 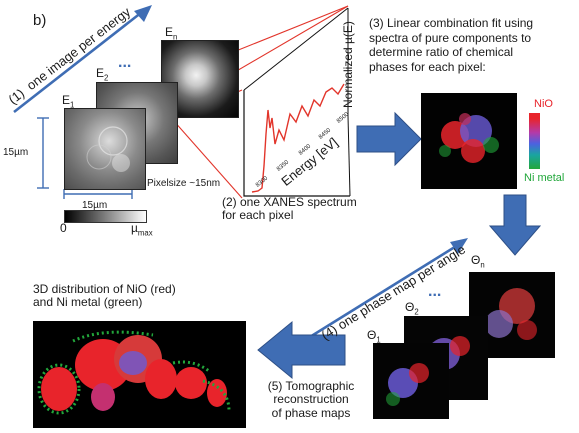 What do you see at coordinates (386, 290) in the screenshot?
I see `angle-direction-arrow` at bounding box center [386, 290].